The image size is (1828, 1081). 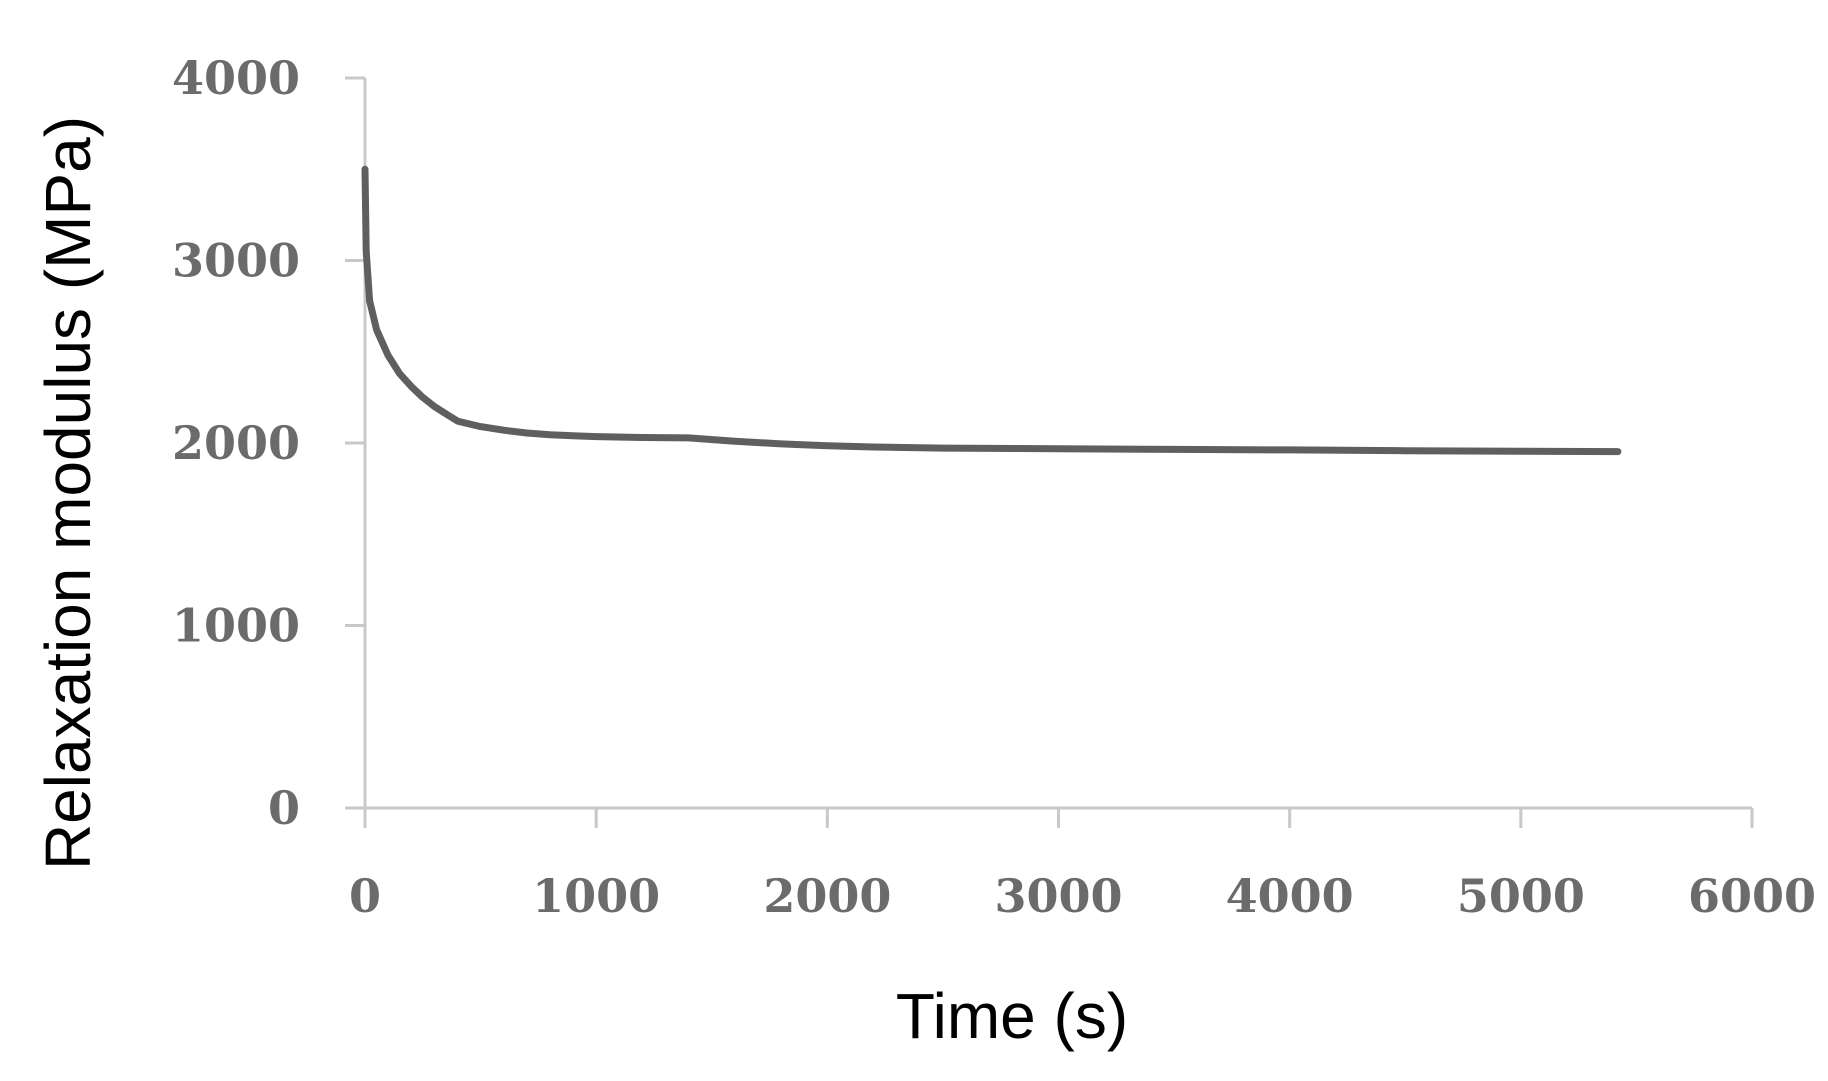 I want to click on x-tick-label: 3000, so click(x=1058, y=896).